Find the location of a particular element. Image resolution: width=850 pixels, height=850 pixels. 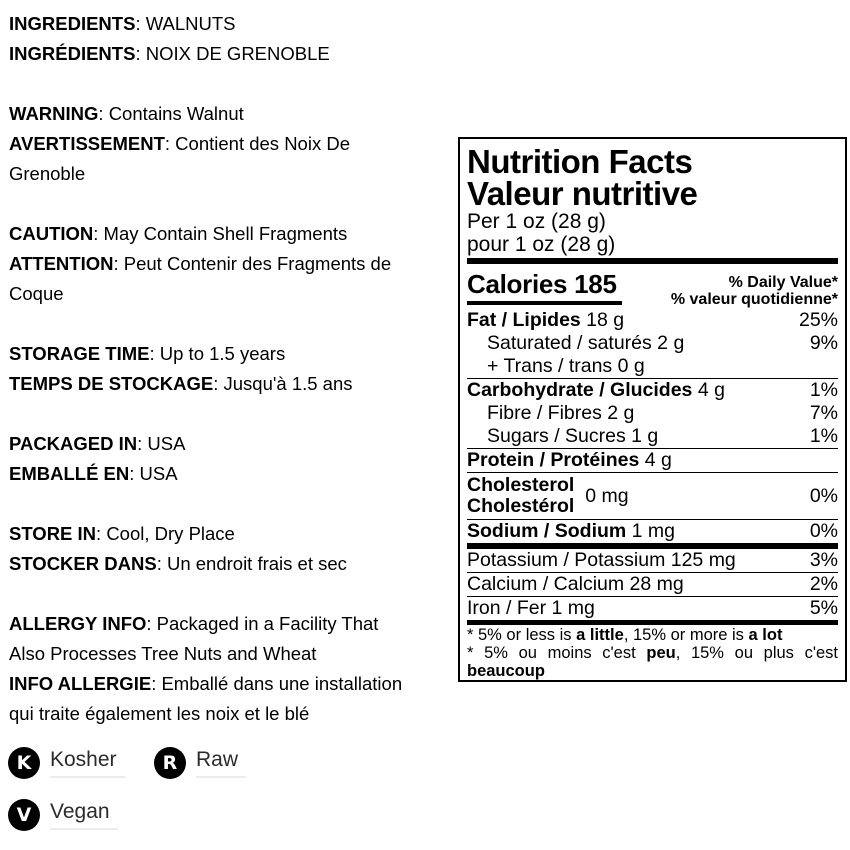

badge-raw: R Raw is located at coordinates (200, 763).